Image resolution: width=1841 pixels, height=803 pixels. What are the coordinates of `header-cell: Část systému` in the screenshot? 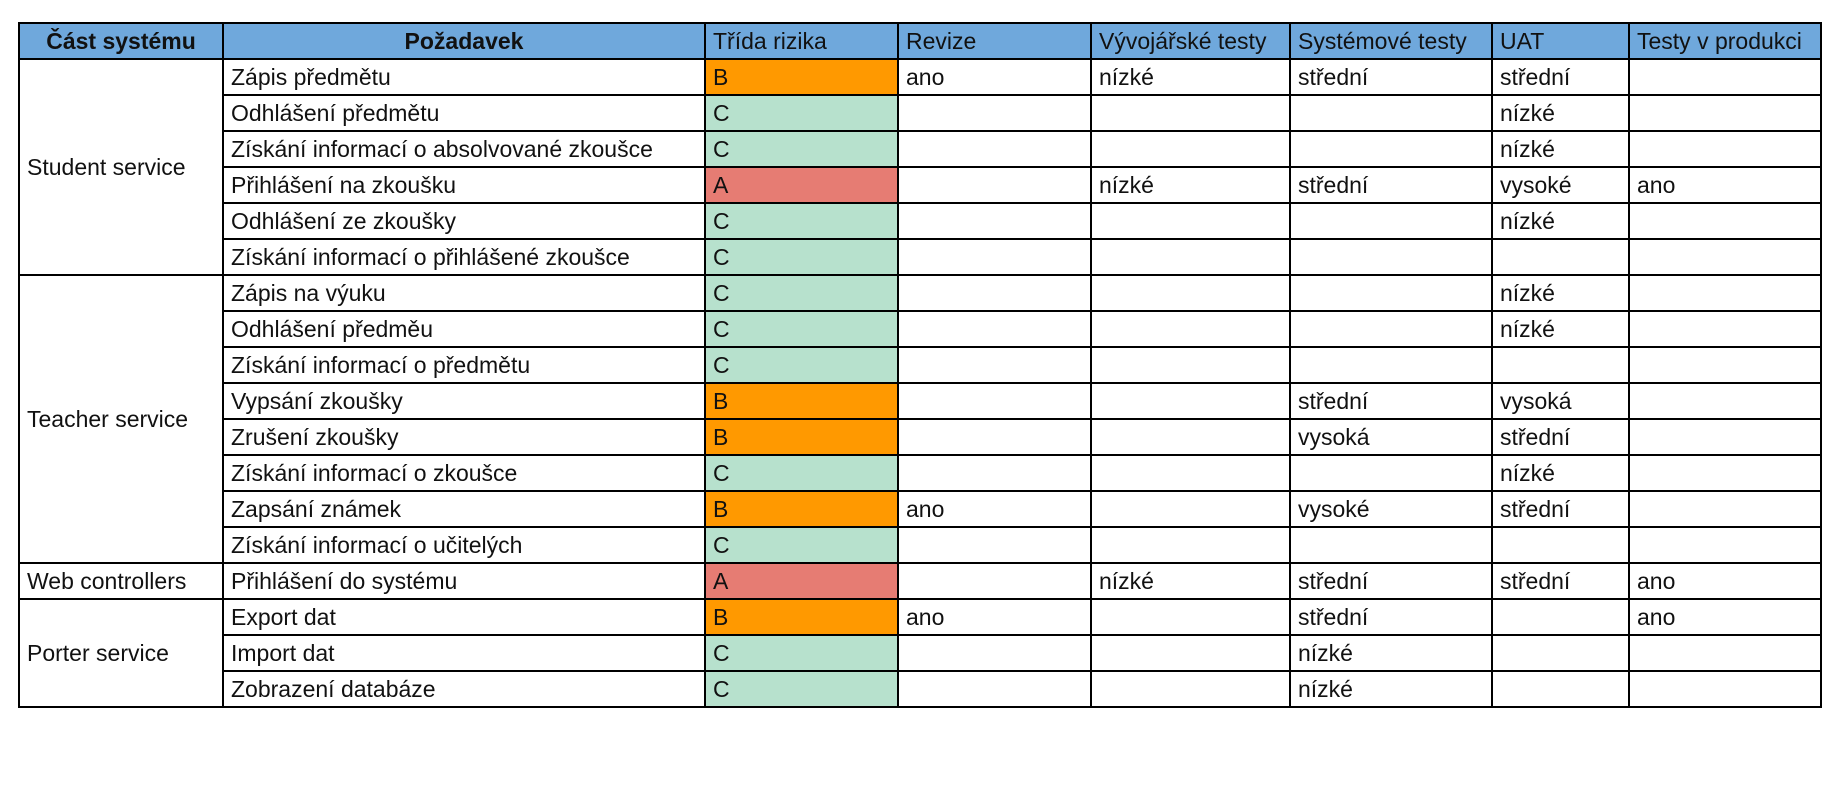 It's located at (121, 41).